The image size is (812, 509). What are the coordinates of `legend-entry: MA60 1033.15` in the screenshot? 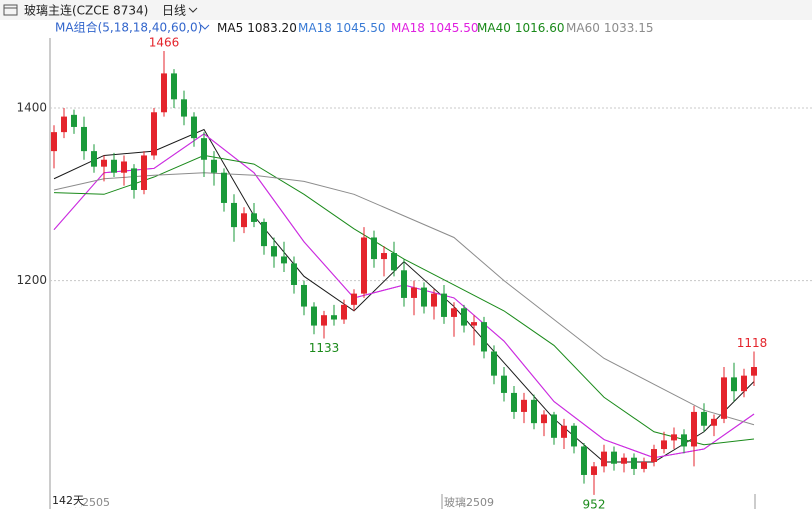 It's located at (609, 28).